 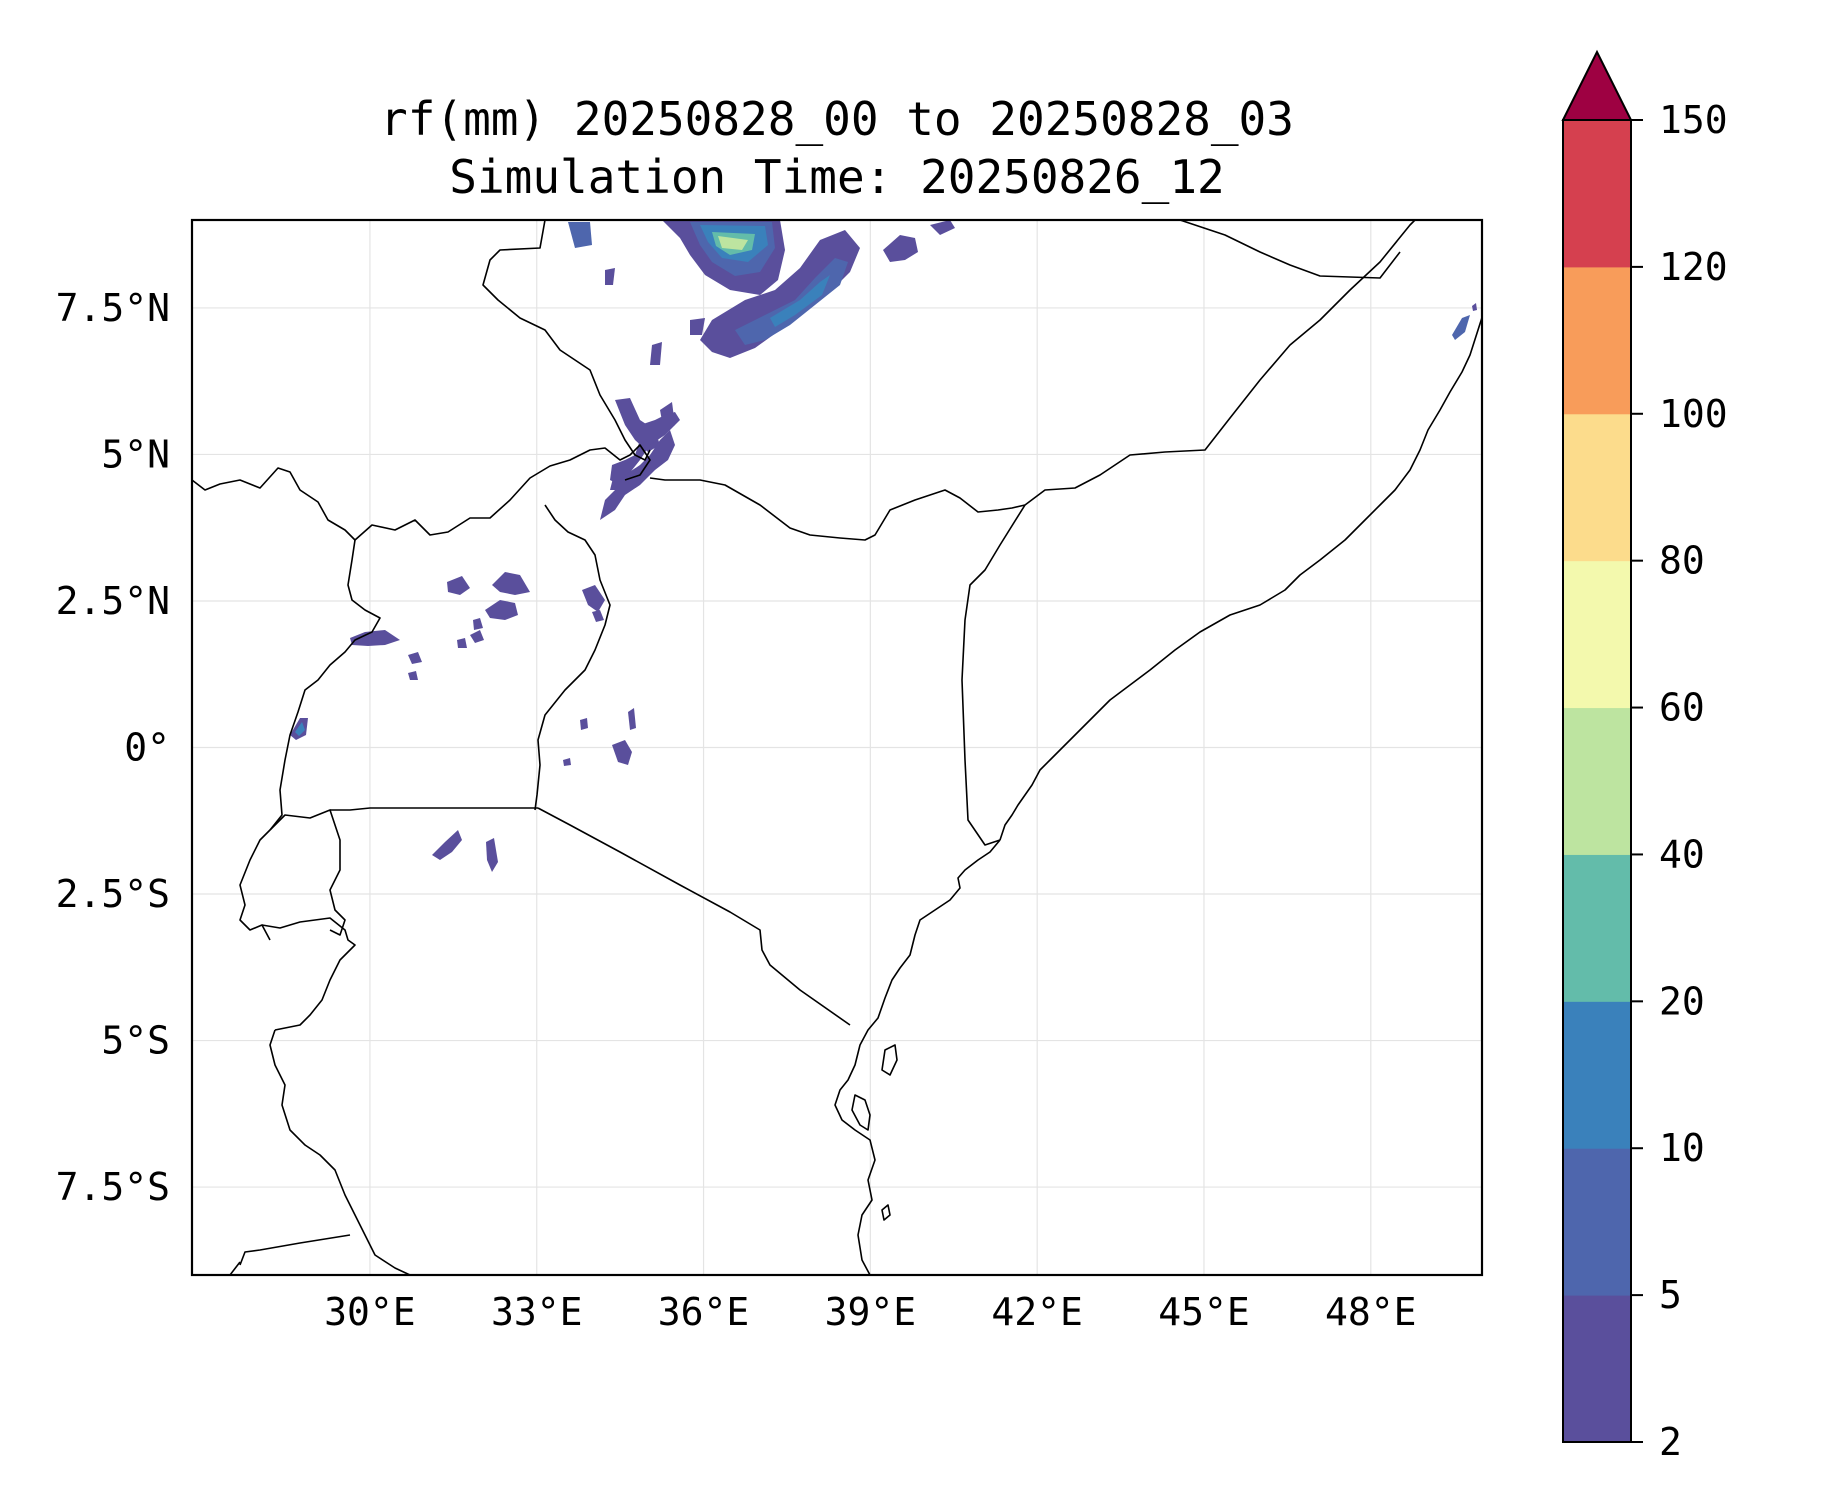 I want to click on coast-kenya-tanzania, so click(x=1240, y=577).